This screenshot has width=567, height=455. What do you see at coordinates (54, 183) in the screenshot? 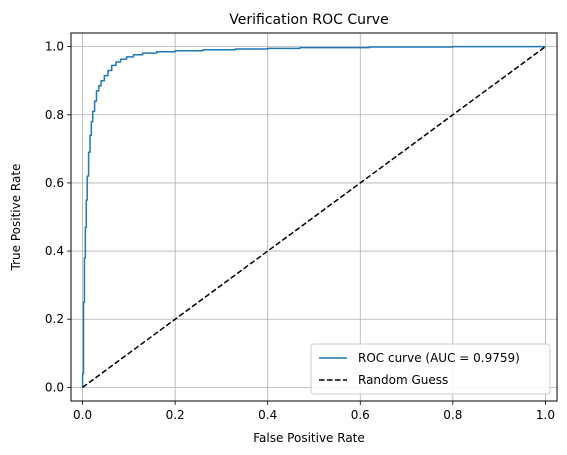
I see `y-tick-label: 0.6` at bounding box center [54, 183].